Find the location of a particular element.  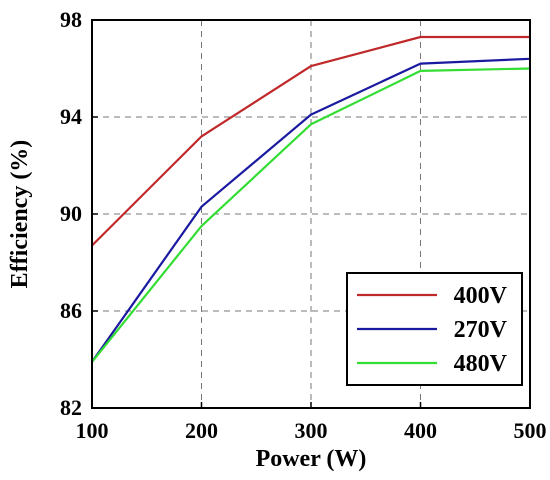

legend-label-480V: 480V is located at coordinates (481, 364).